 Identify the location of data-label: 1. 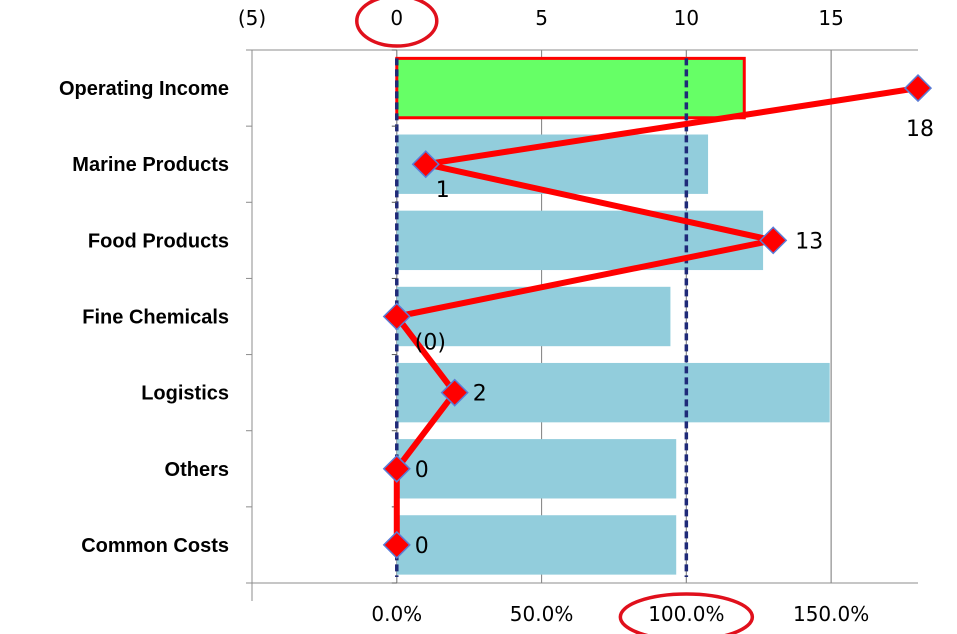
(443, 190).